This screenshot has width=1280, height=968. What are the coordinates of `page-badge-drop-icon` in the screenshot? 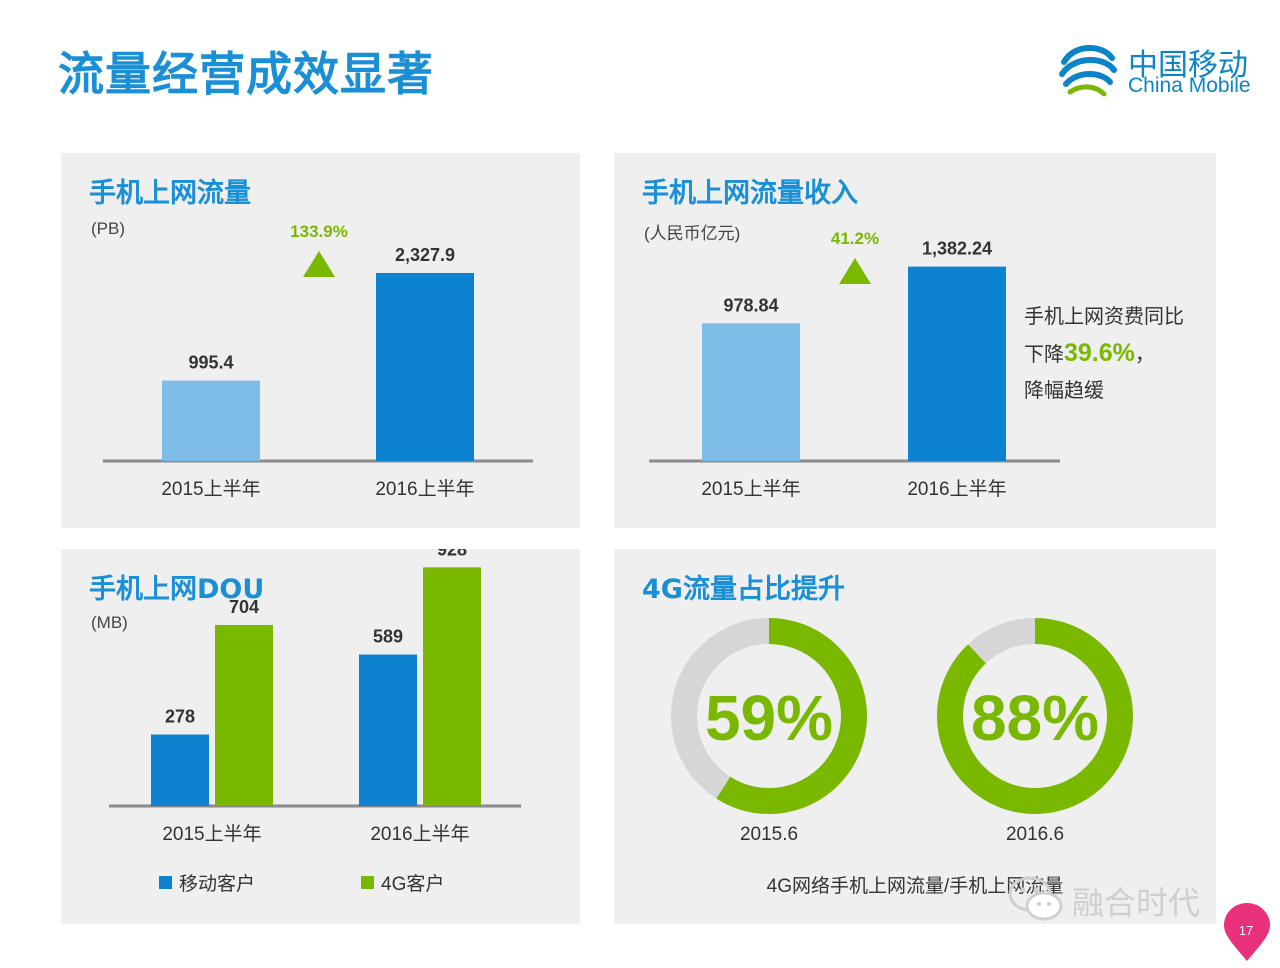 It's located at (1247, 932).